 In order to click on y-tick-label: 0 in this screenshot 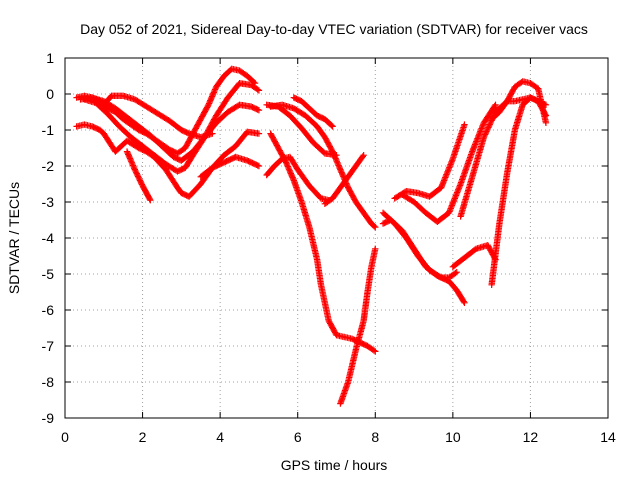, I will do `click(50, 94)`.